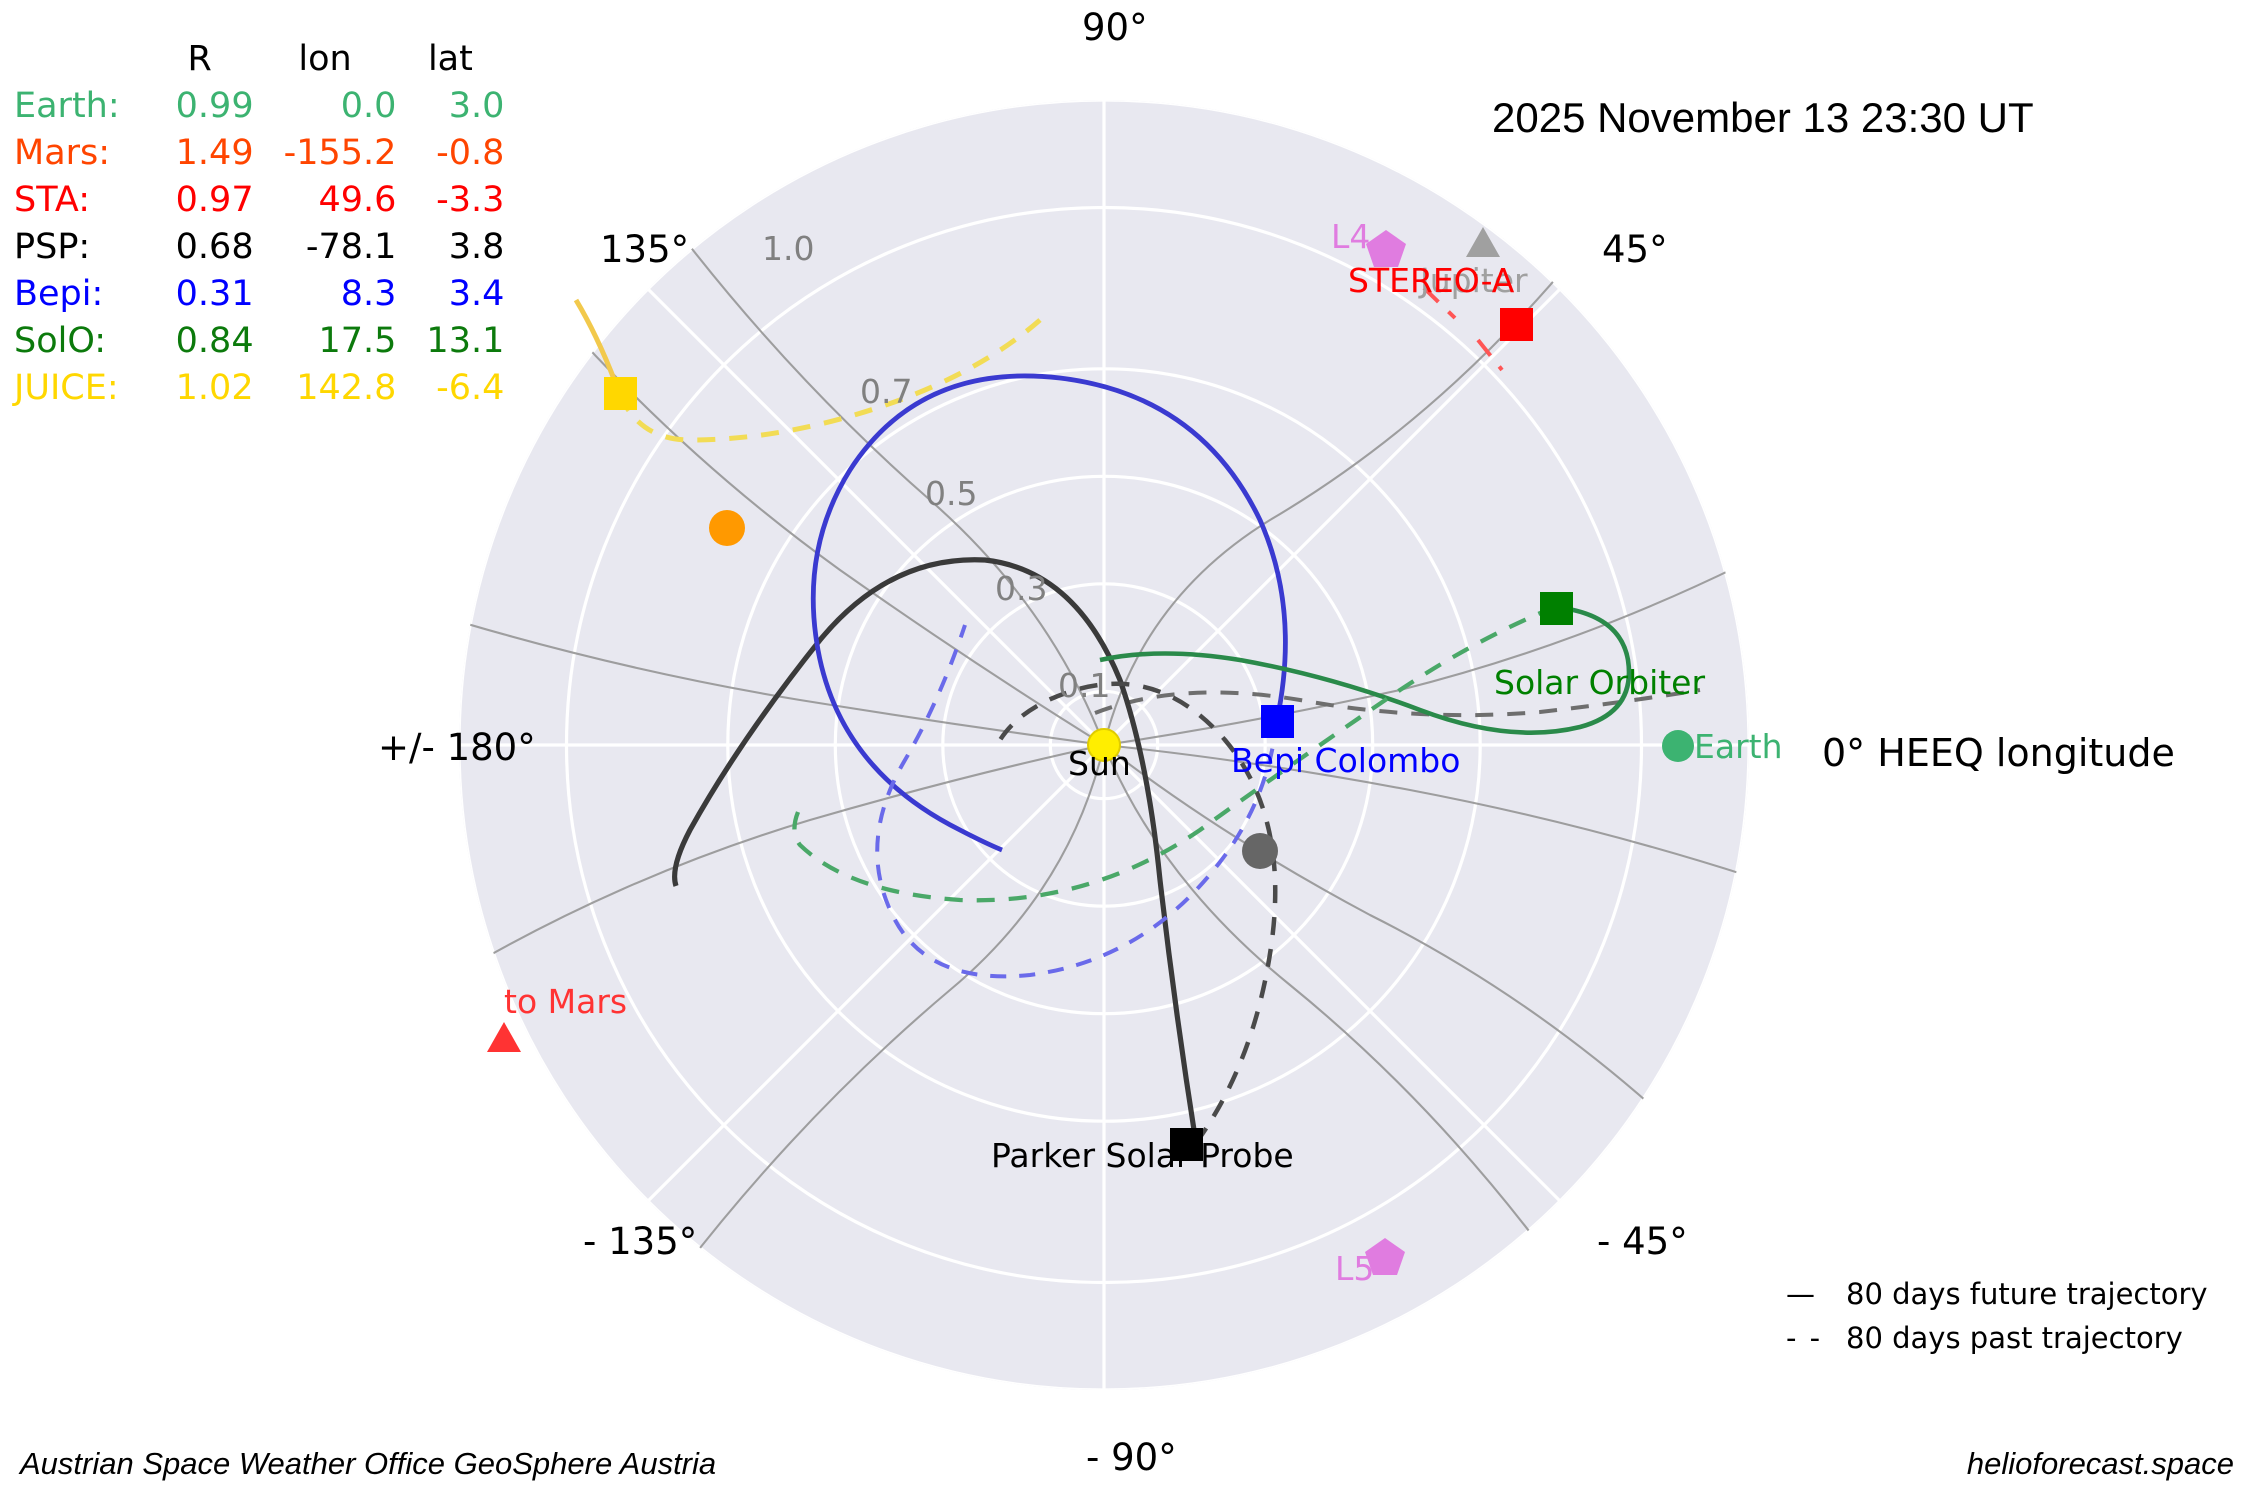 The height and width of the screenshot is (1504, 2250). Describe the element at coordinates (1678, 746) in the screenshot. I see `earth-marker` at that location.